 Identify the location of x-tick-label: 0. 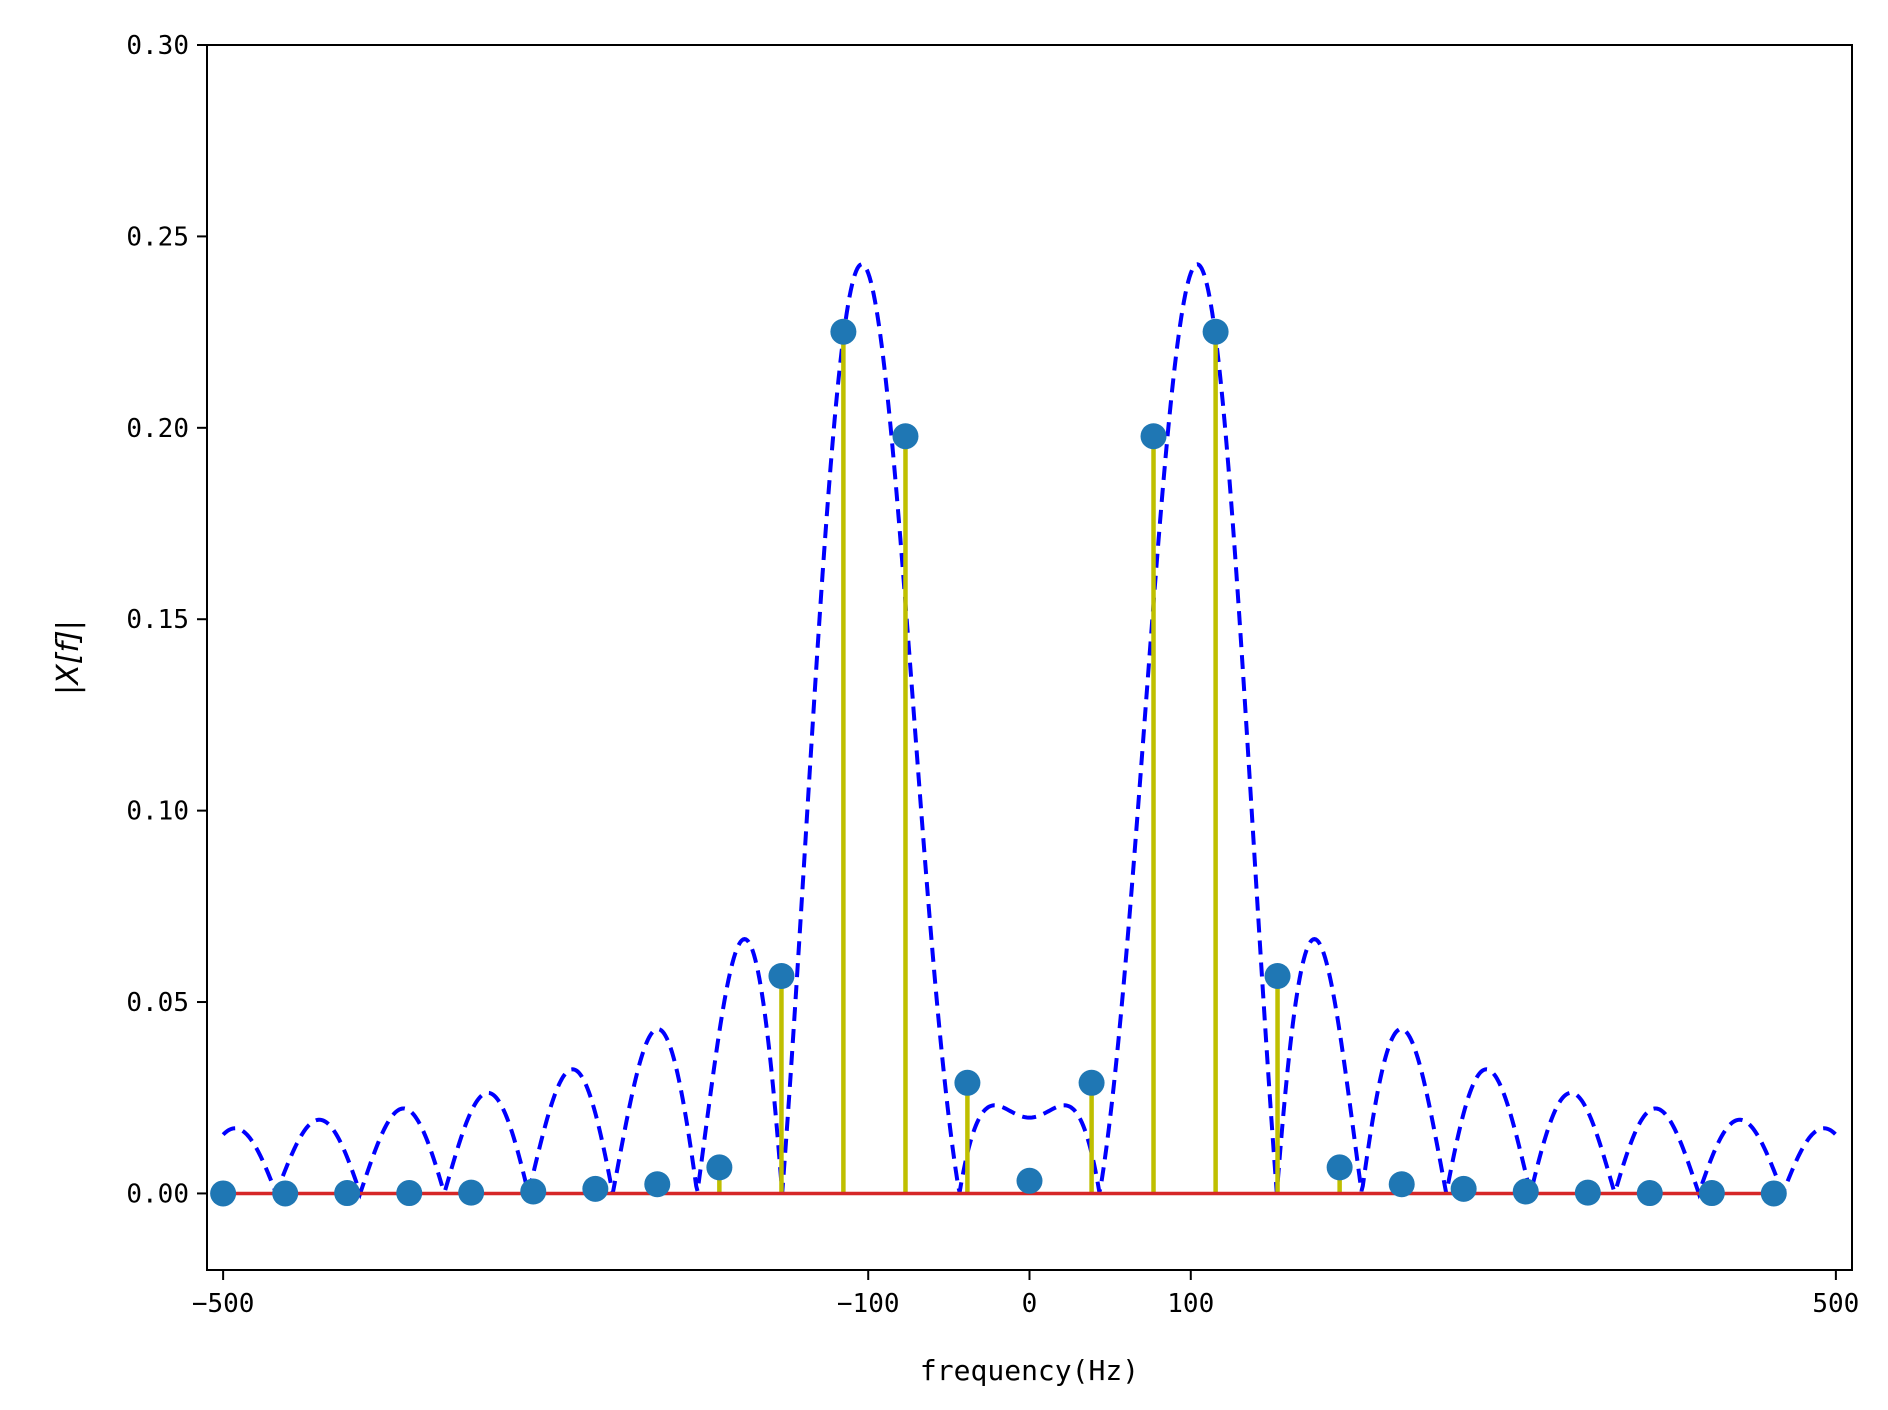
(1030, 1304).